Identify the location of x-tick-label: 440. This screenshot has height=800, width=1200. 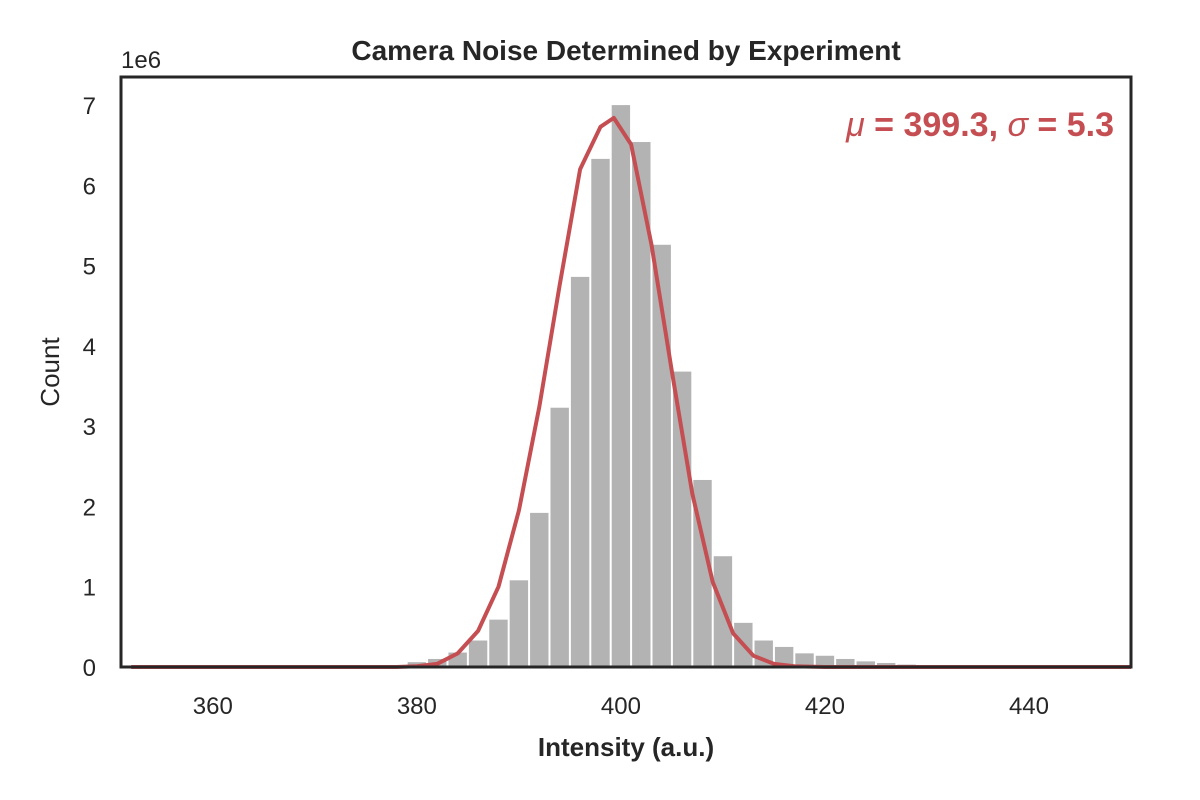
(1029, 706).